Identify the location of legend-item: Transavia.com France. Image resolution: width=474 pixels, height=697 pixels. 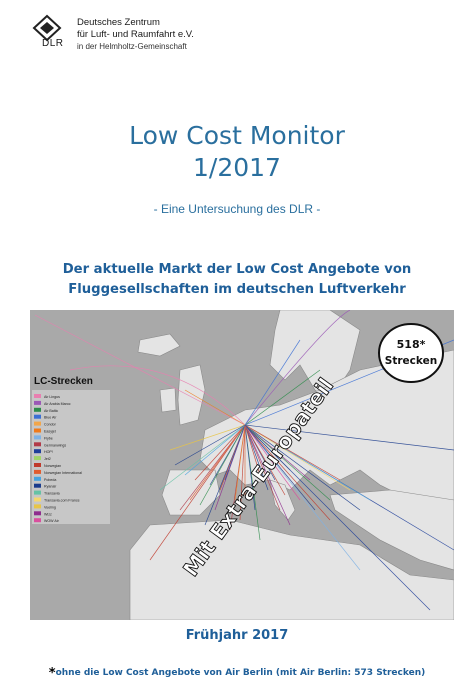
(57, 500).